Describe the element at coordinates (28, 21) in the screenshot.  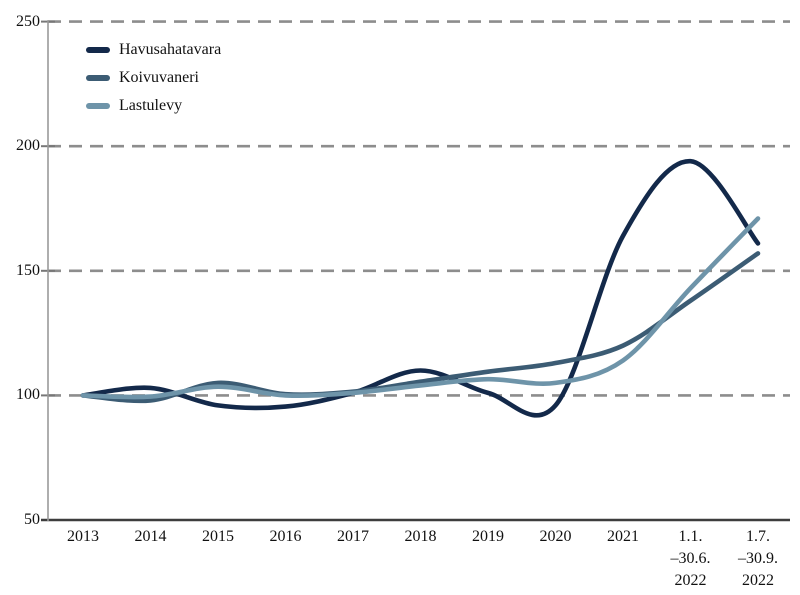
I see `y-axis-label: 250` at that location.